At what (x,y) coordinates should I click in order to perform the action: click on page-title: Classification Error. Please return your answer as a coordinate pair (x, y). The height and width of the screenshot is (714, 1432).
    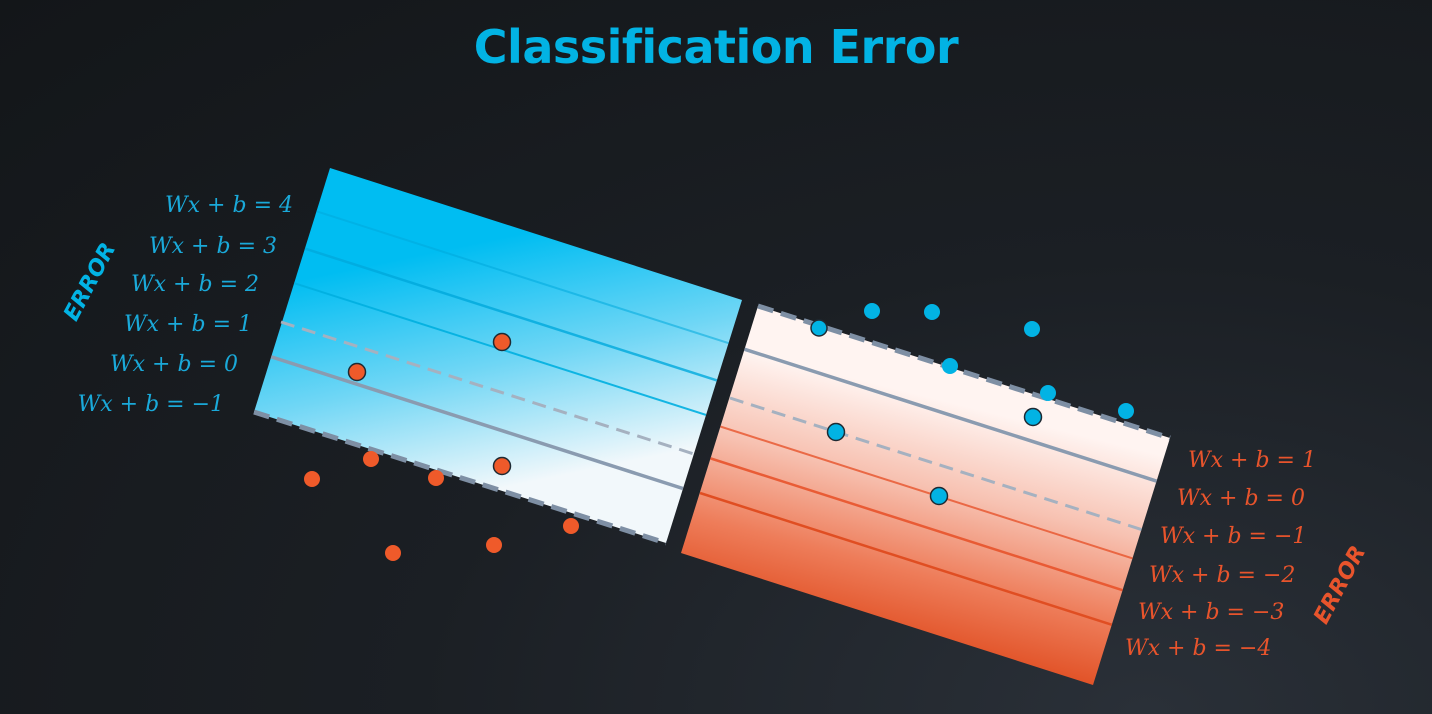
    Looking at the image, I should click on (716, 47).